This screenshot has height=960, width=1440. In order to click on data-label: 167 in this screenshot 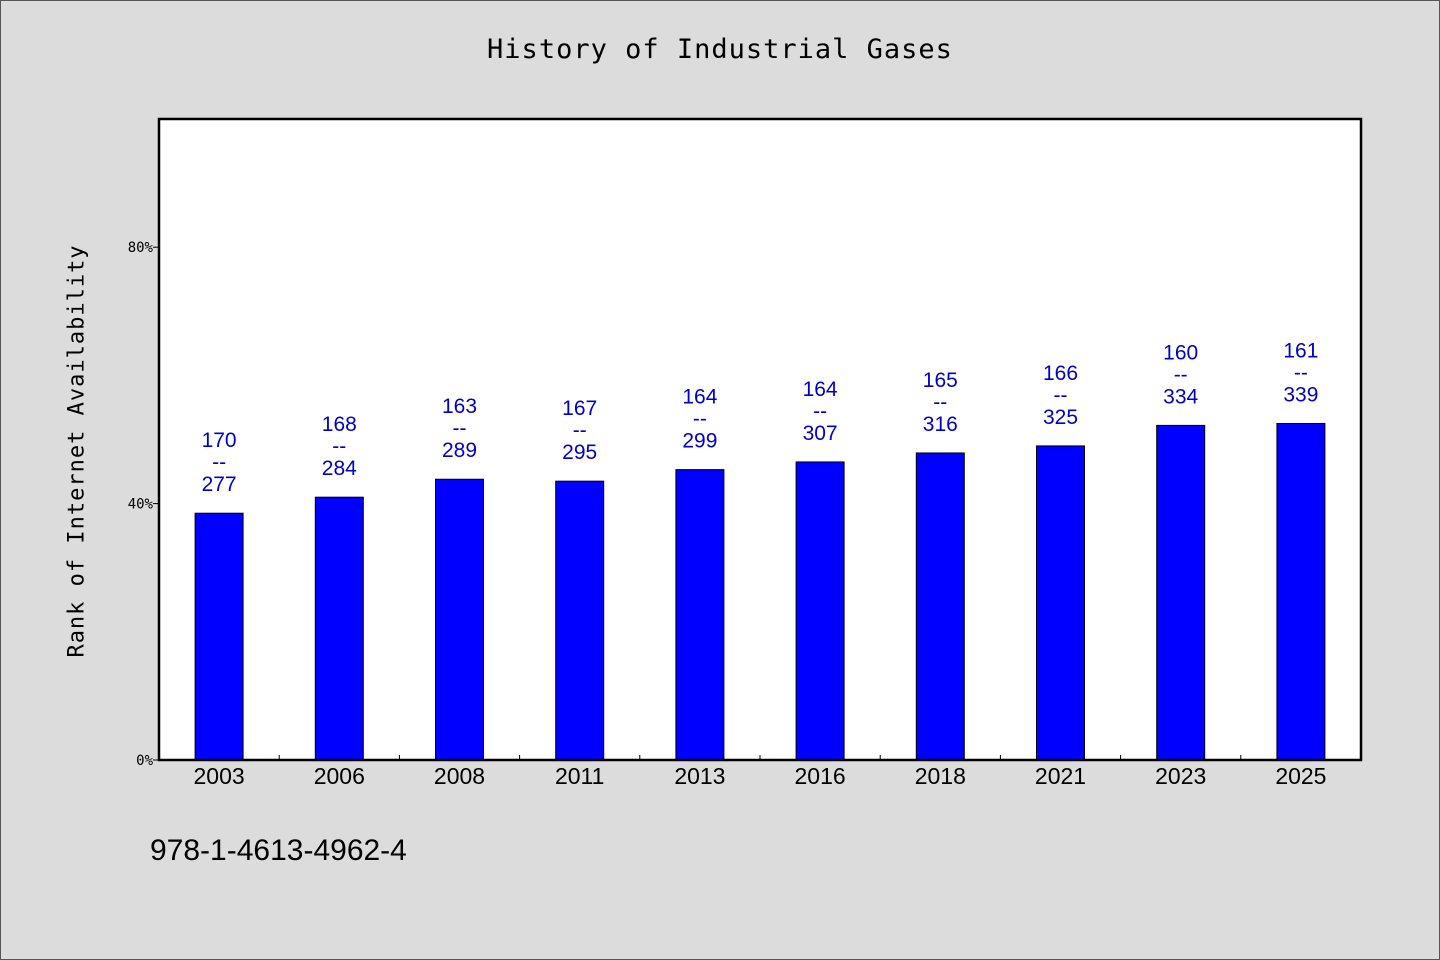, I will do `click(579, 408)`.